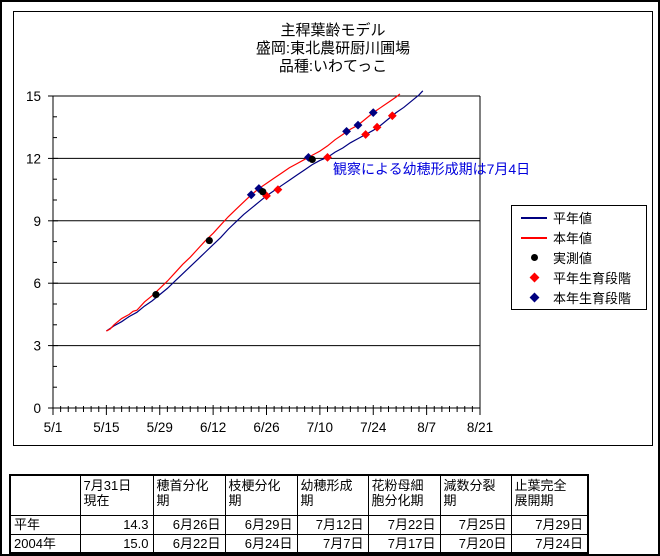  Describe the element at coordinates (189, 495) in the screenshot. I see `table-header-cell: 穂首分化 期` at that location.